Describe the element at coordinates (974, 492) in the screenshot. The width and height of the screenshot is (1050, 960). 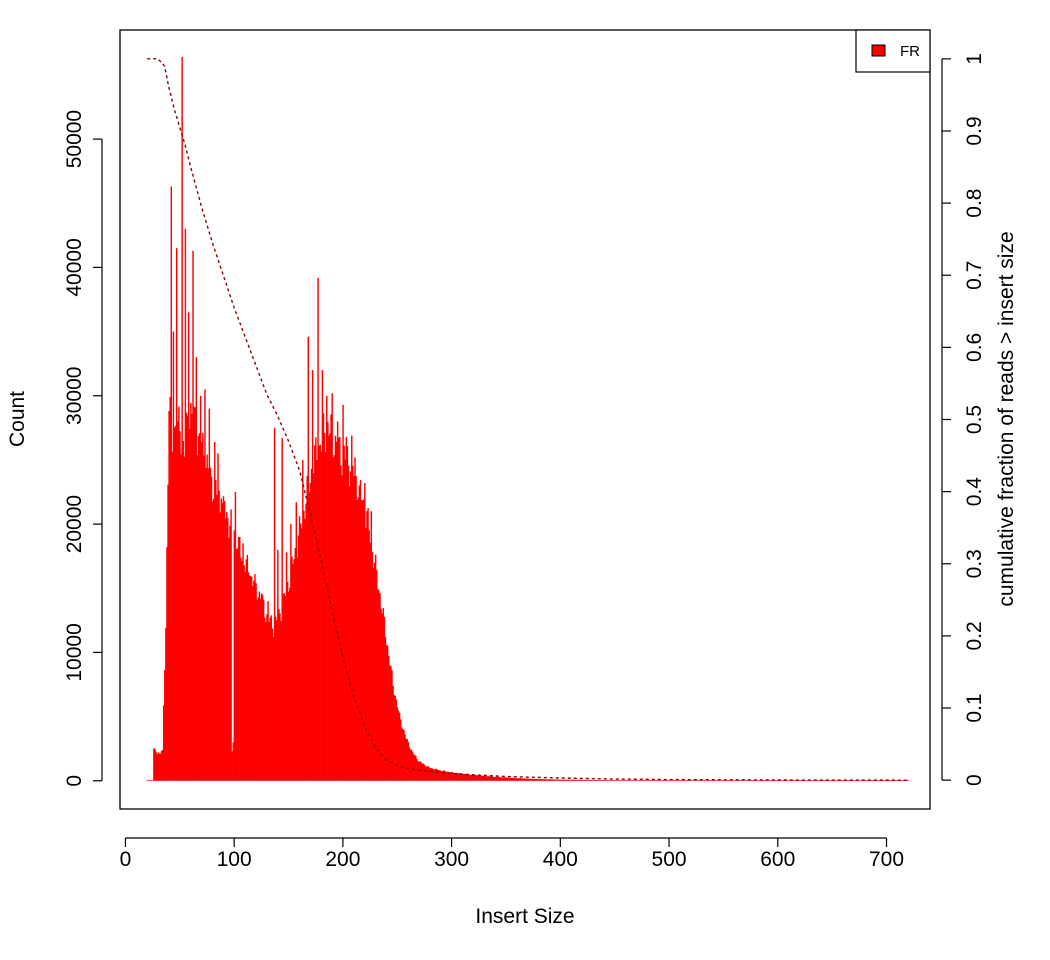
I see `y2-tick-label: 0.4` at that location.